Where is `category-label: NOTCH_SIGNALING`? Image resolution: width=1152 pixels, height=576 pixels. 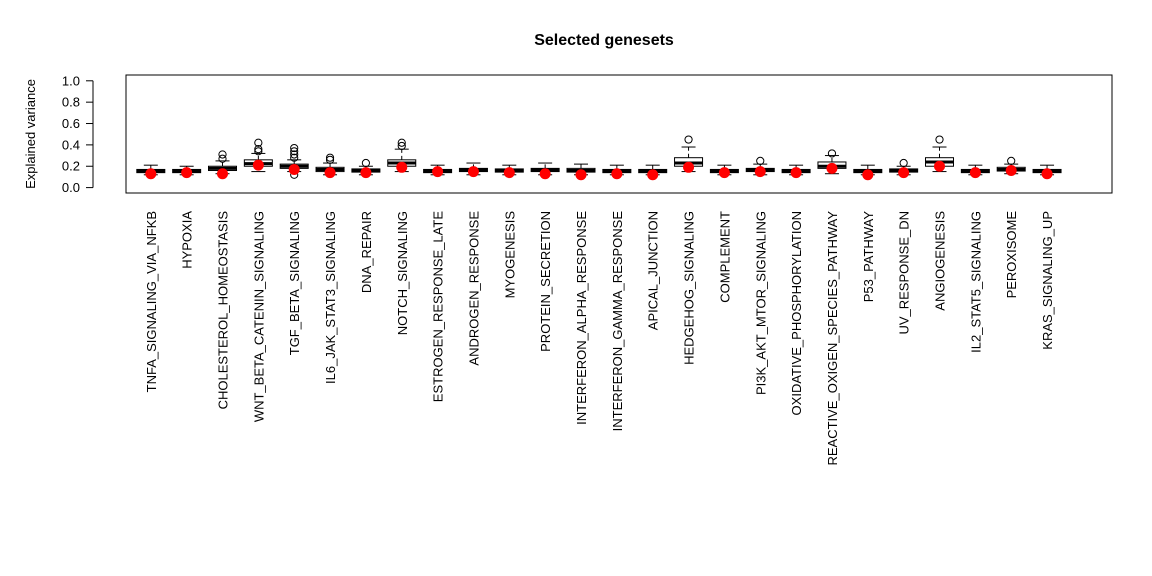
category-label: NOTCH_SIGNALING is located at coordinates (402, 273).